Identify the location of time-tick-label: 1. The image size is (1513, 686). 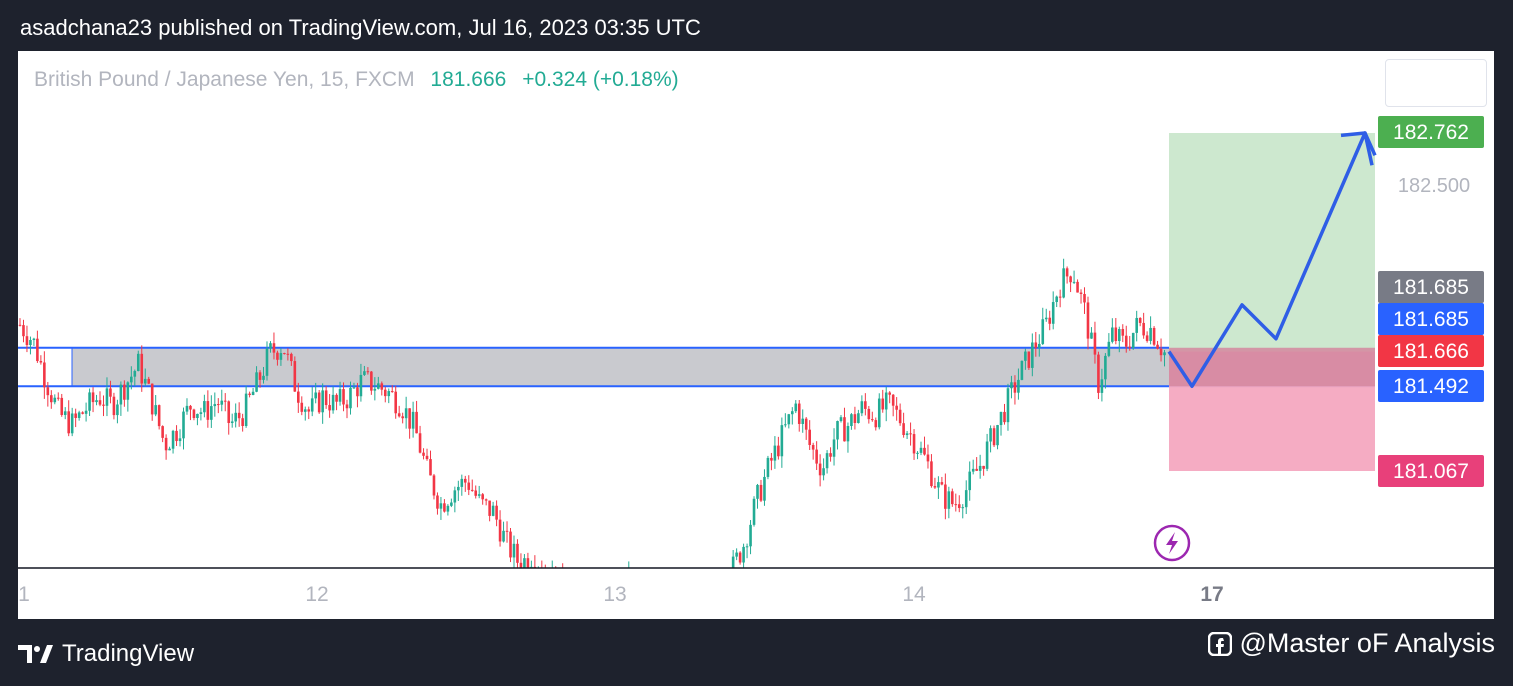
(24, 594).